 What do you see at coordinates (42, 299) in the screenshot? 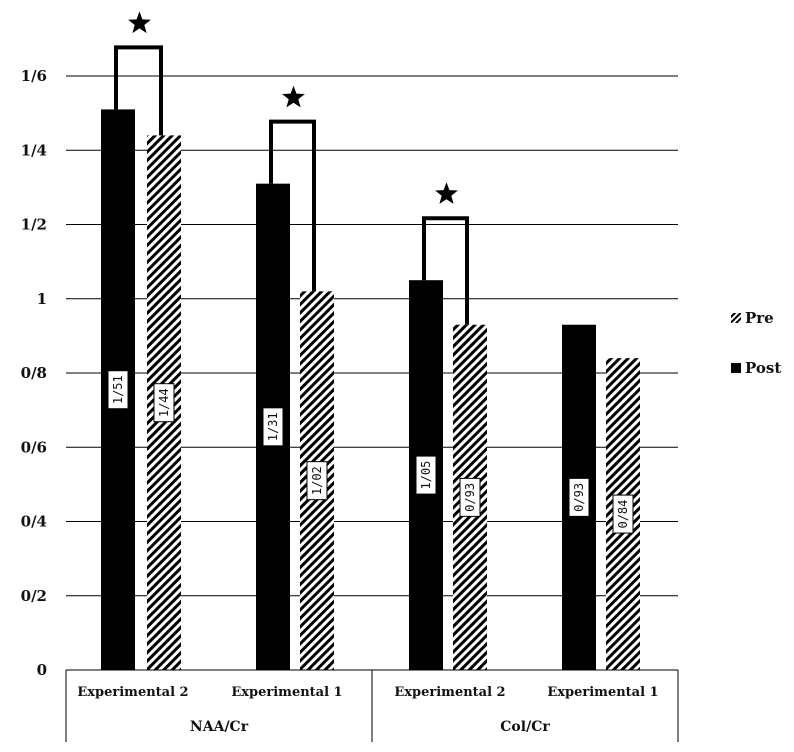
I see `y-tick-label: 1` at bounding box center [42, 299].